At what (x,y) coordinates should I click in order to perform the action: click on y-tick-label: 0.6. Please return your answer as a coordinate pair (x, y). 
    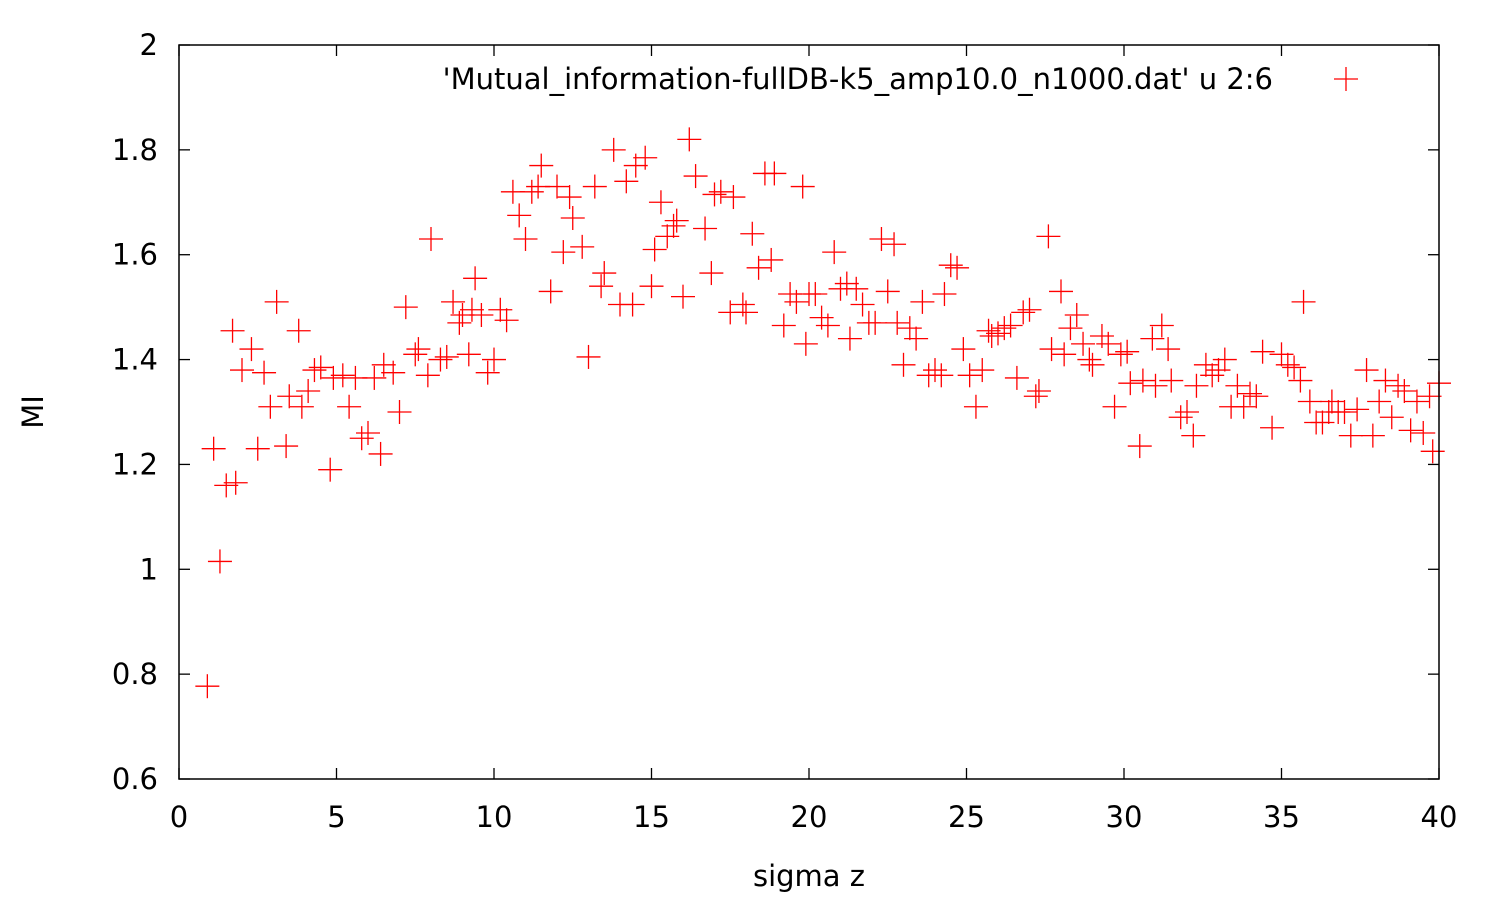
    Looking at the image, I should click on (135, 779).